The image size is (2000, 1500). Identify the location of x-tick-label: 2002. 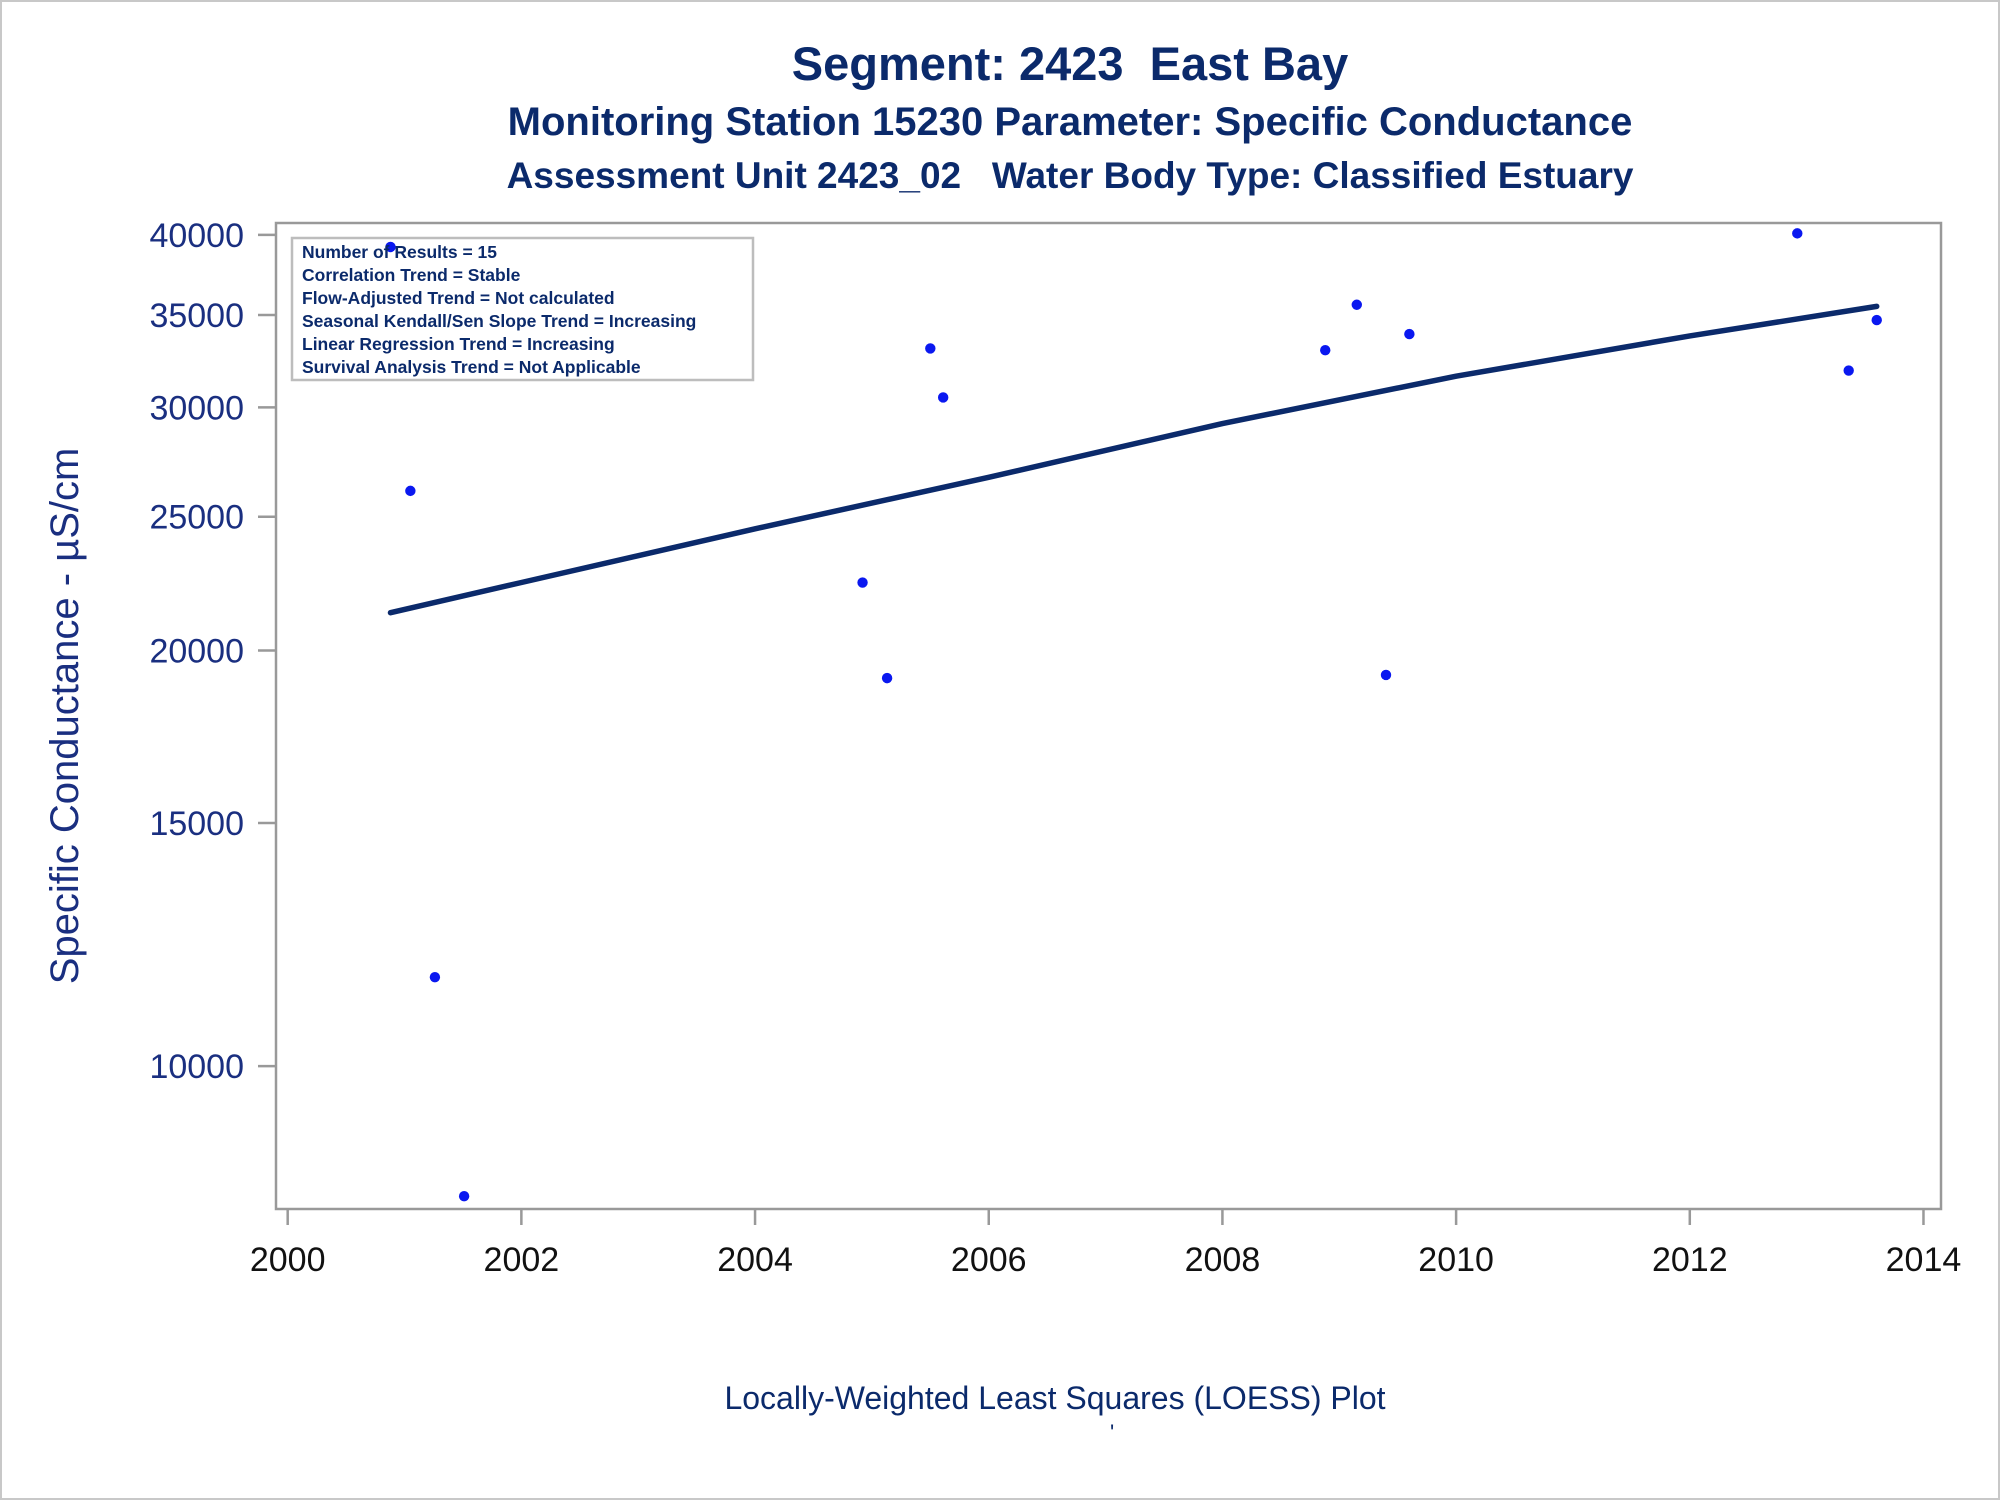
(522, 1260).